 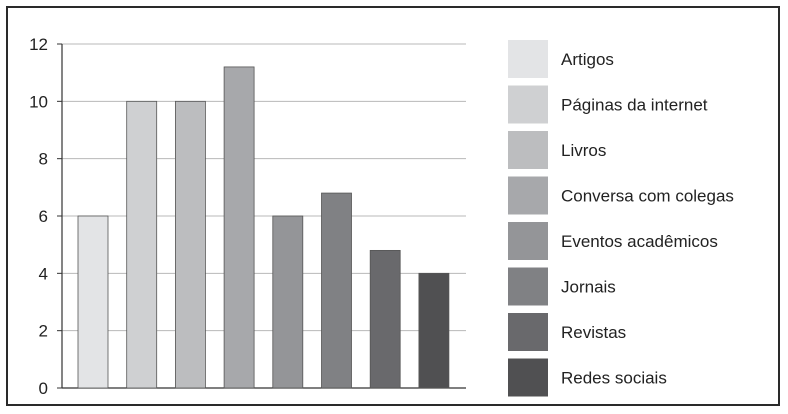 I want to click on y-tick-label: 2, so click(x=43, y=331).